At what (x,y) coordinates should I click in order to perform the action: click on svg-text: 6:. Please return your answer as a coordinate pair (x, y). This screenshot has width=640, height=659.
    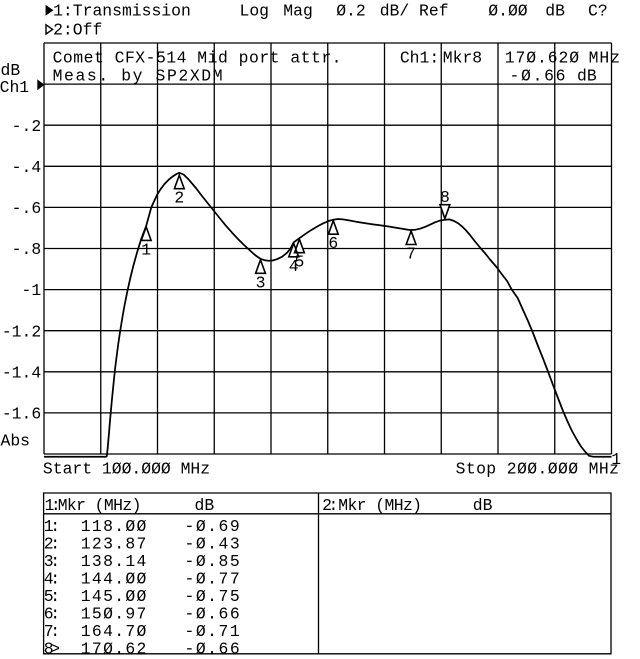
    Looking at the image, I should click on (50, 614).